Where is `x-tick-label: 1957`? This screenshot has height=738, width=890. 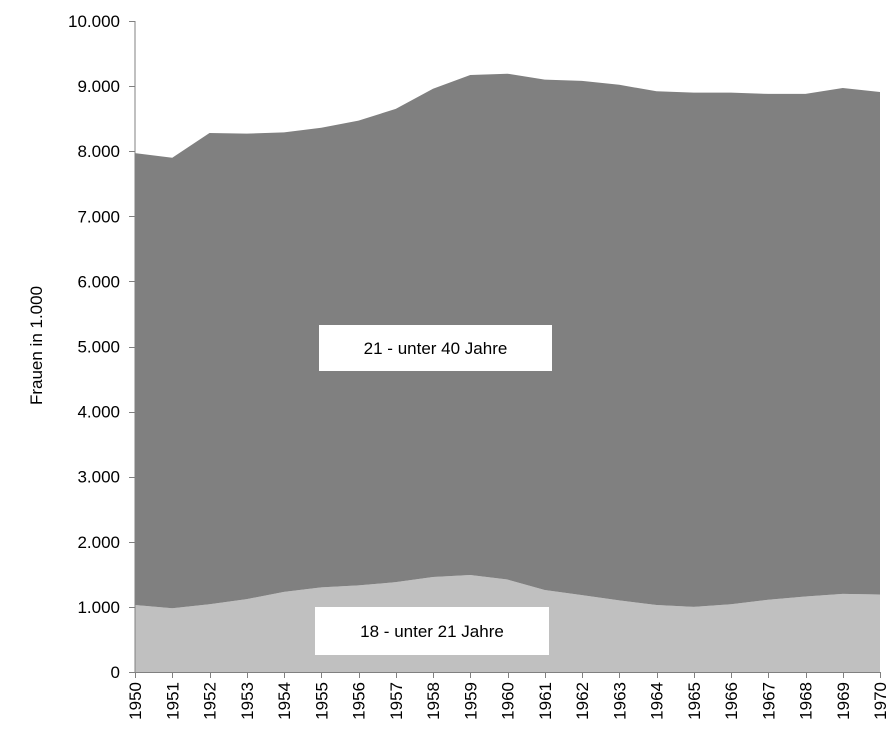 x-tick-label: 1957 is located at coordinates (396, 701).